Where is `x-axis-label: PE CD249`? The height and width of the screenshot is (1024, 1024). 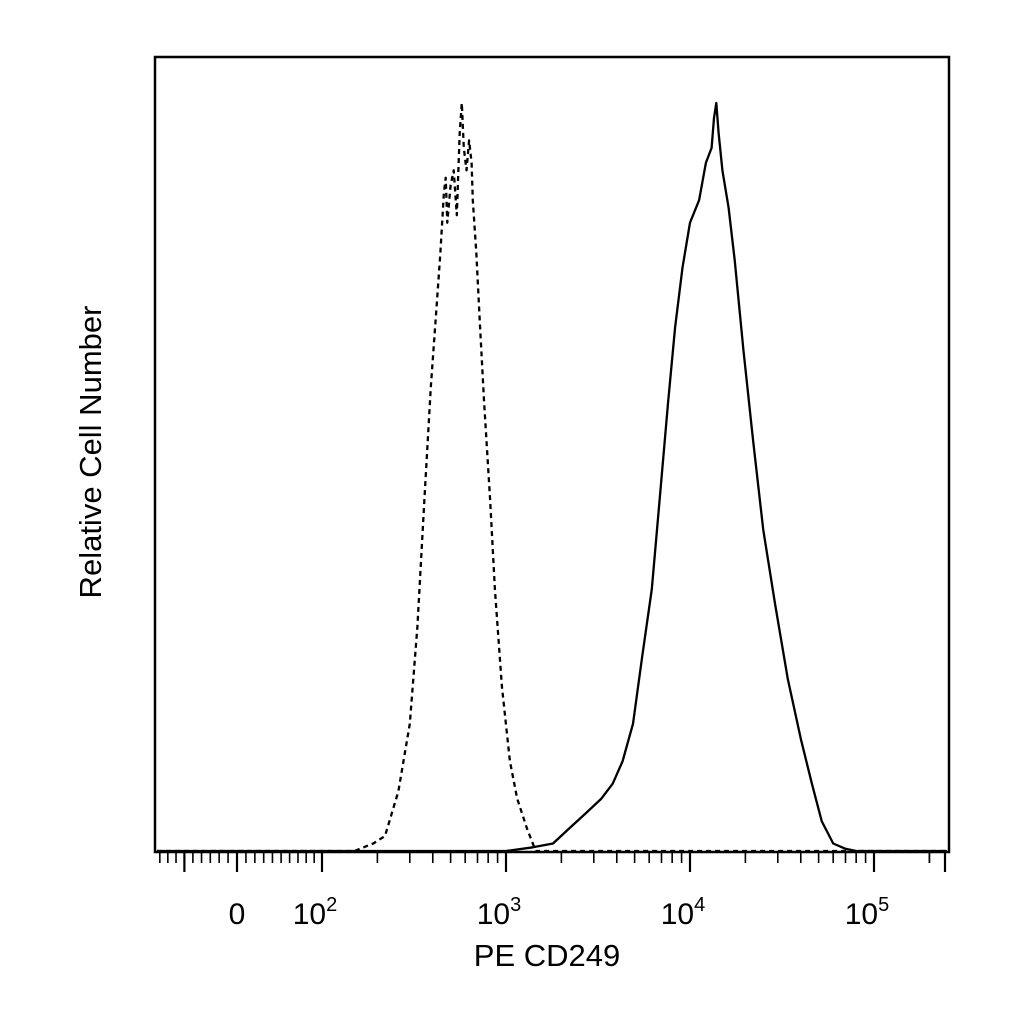 x-axis-label: PE CD249 is located at coordinates (547, 955).